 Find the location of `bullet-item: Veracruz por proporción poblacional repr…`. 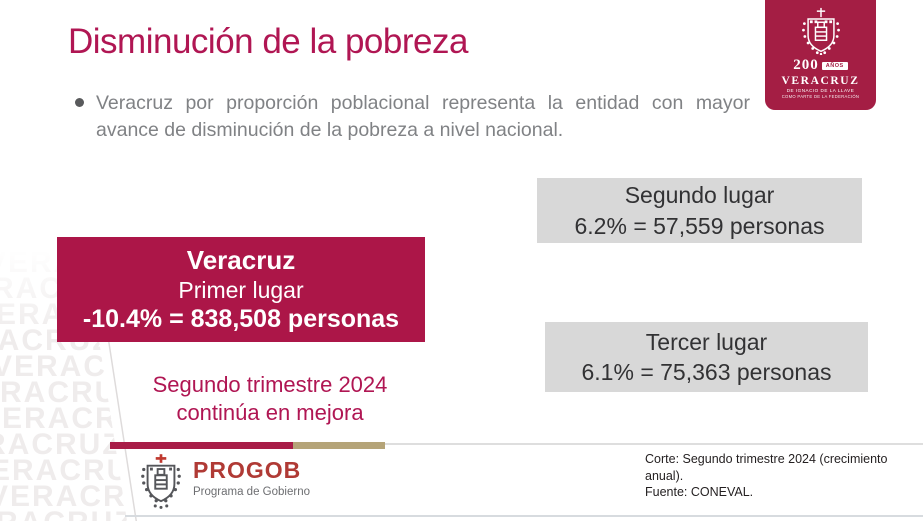

bullet-item: Veracruz por proporción poblacional repr… is located at coordinates (412, 117).